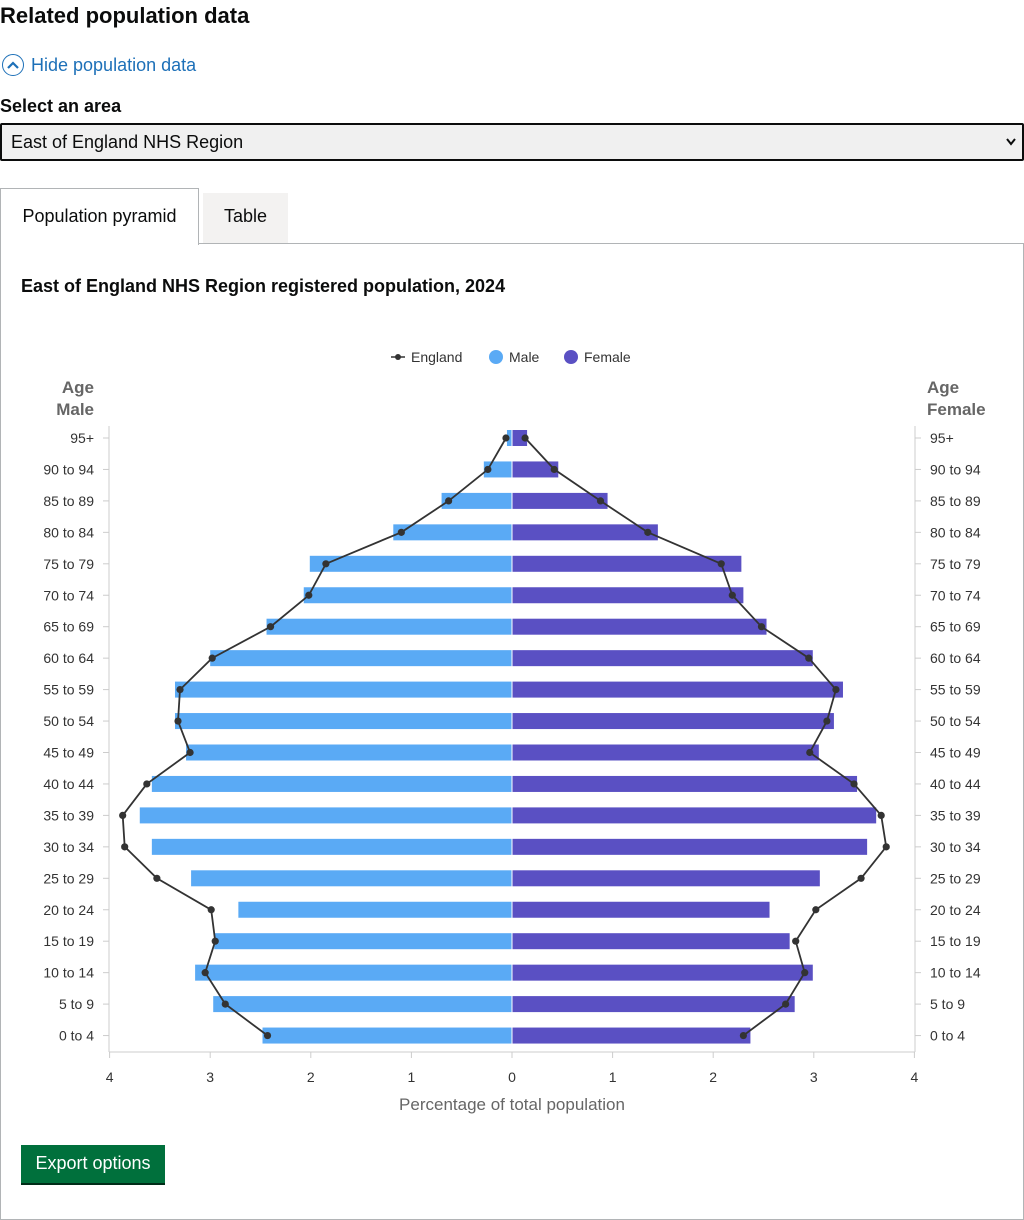  Describe the element at coordinates (68, 784) in the screenshot. I see `left-category-label: 40 to 44` at that location.